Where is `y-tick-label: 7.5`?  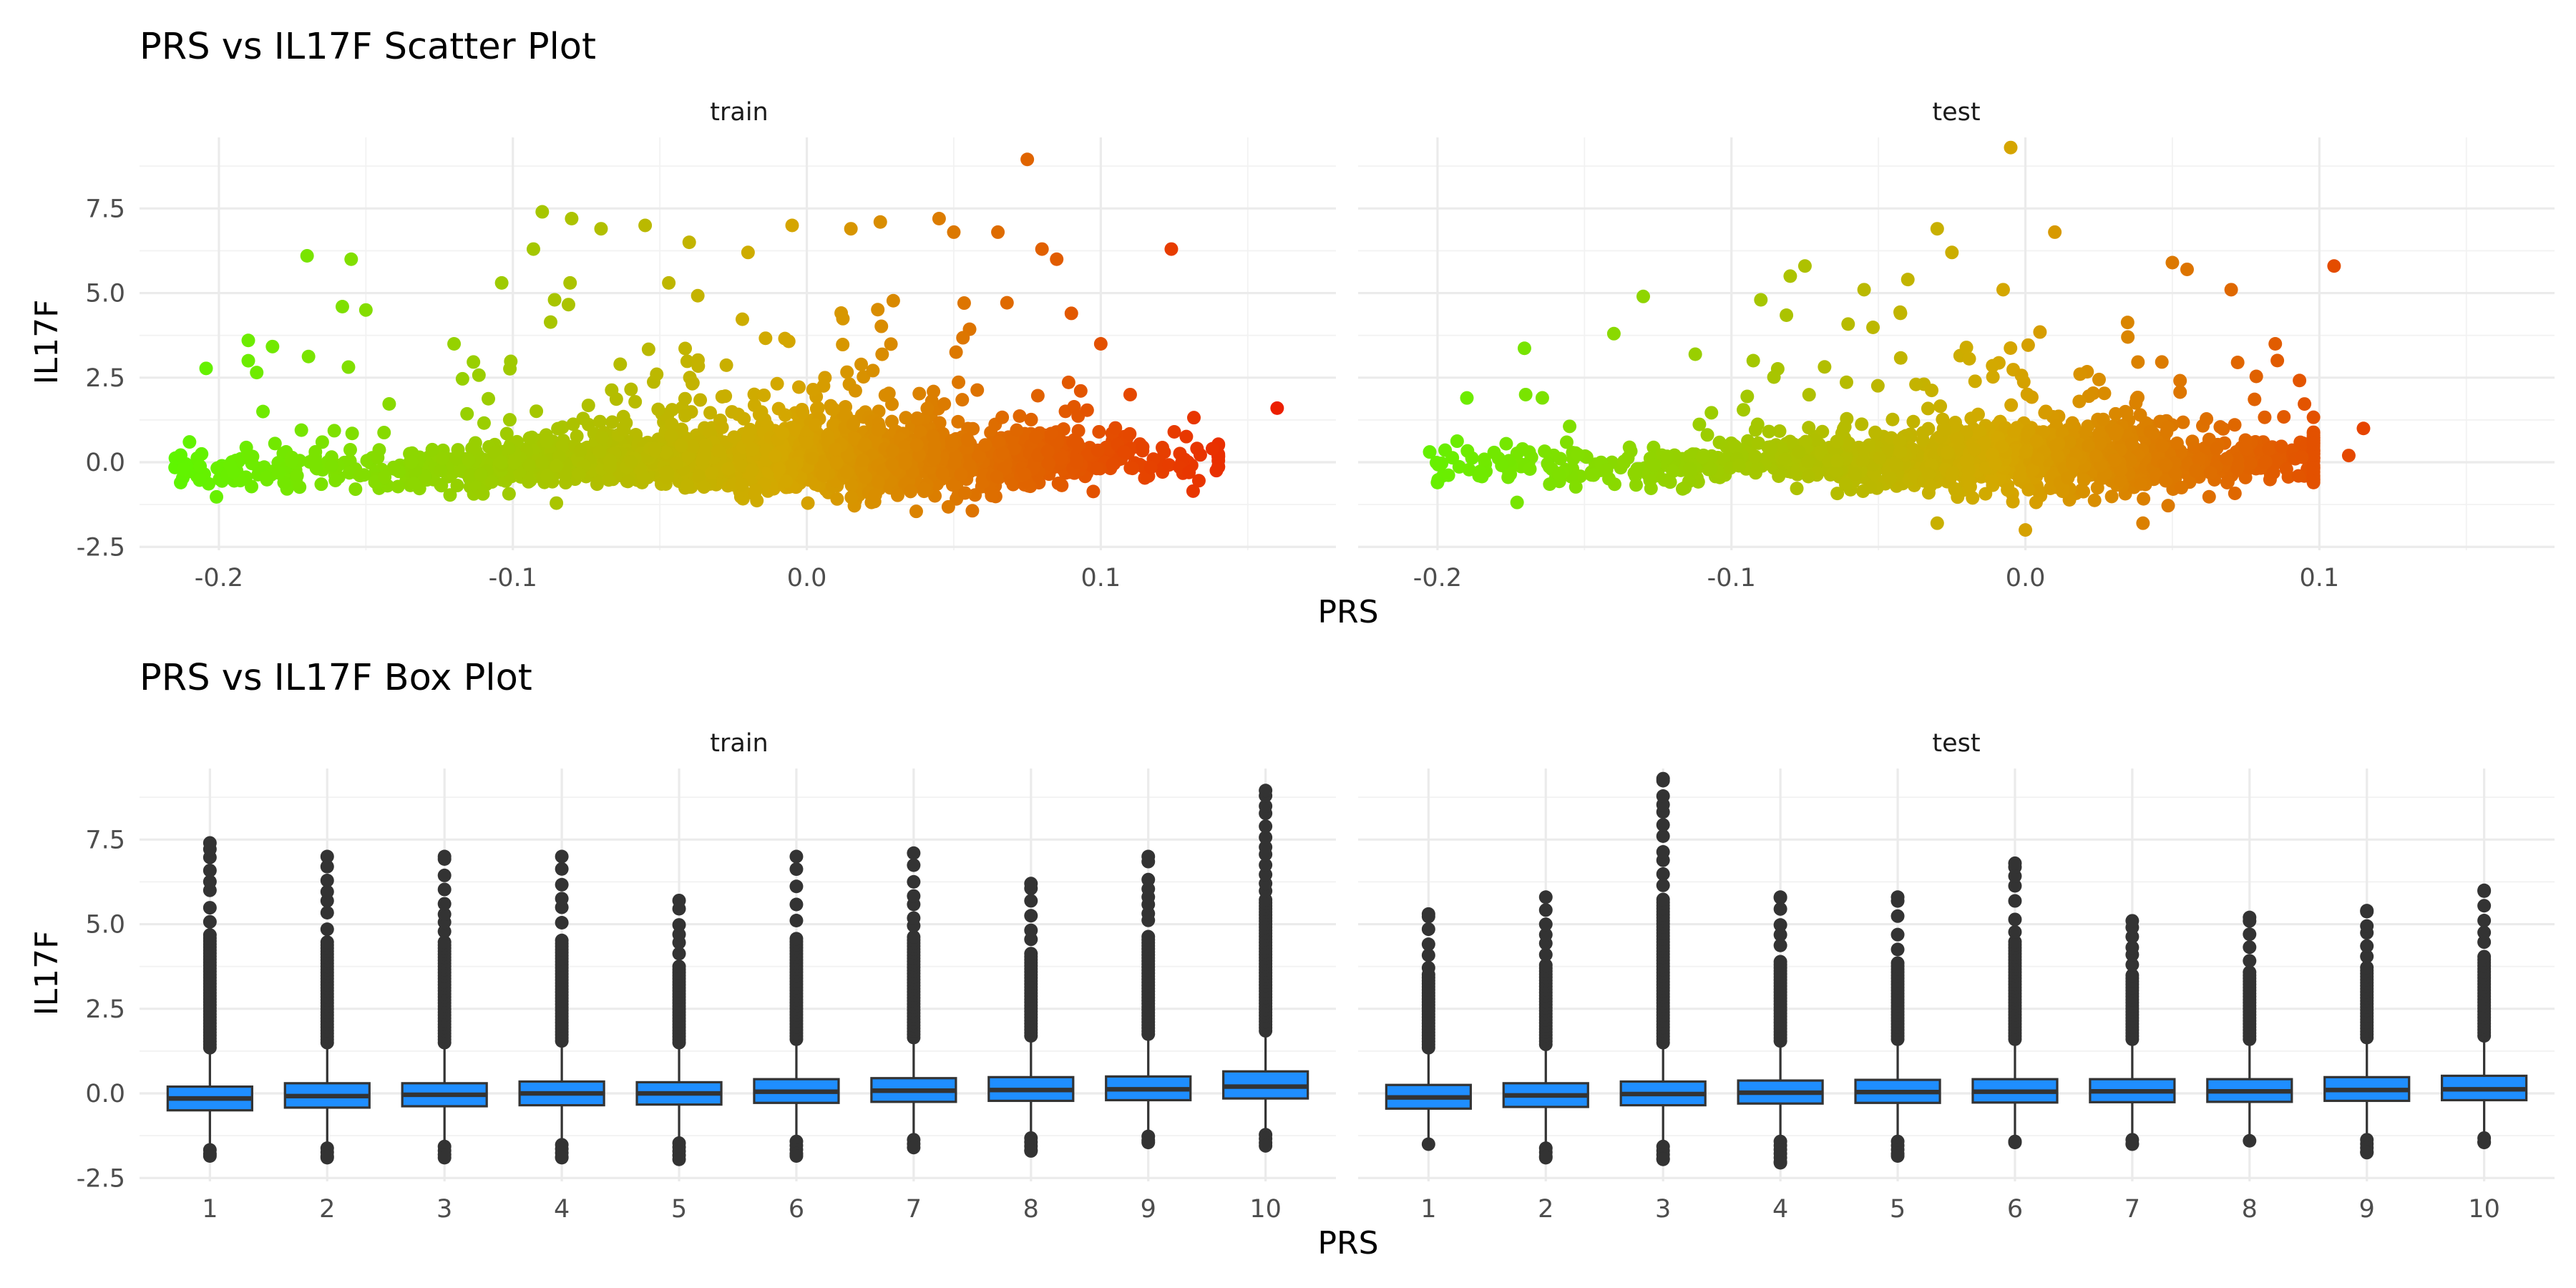 y-tick-label: 7.5 is located at coordinates (105, 209).